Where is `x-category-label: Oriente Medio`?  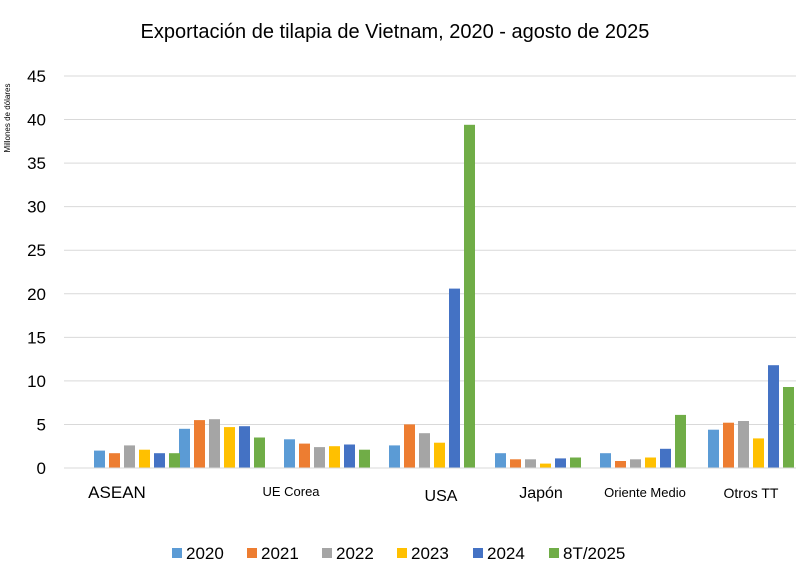 x-category-label: Oriente Medio is located at coordinates (645, 492).